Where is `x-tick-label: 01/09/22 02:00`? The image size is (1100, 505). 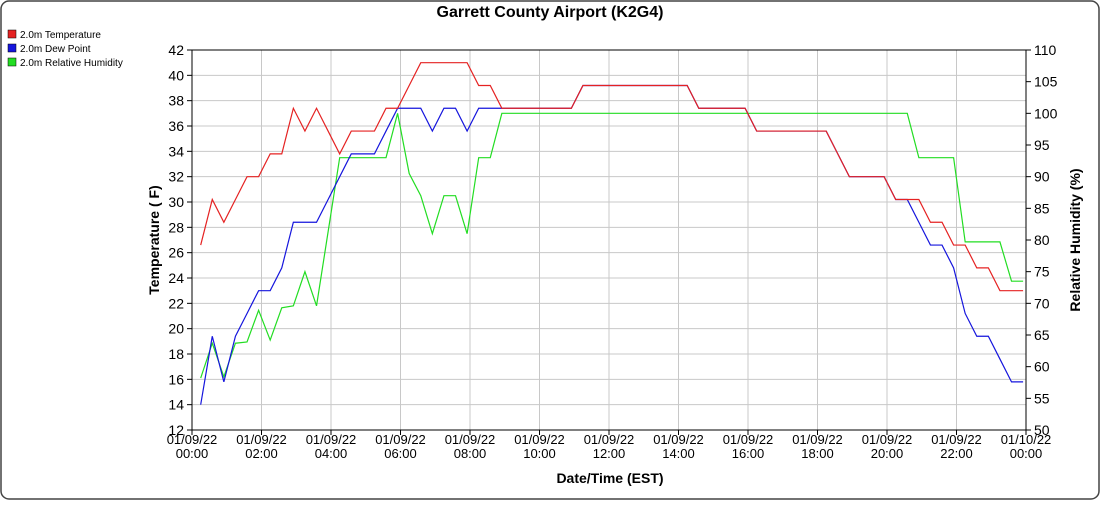 x-tick-label: 01/09/22 02:00 is located at coordinates (261, 446).